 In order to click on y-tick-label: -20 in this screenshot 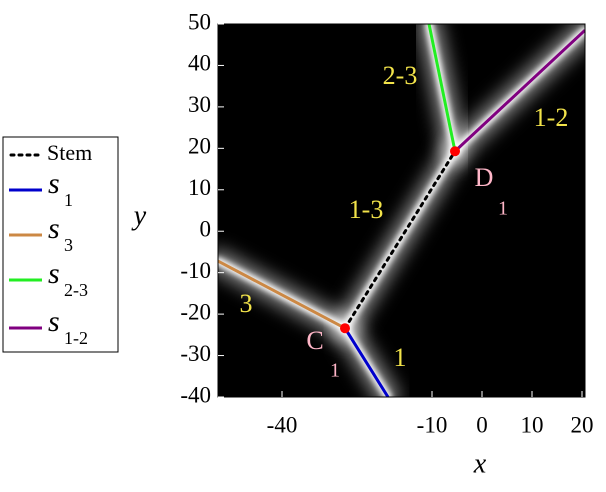, I will do `click(195, 311)`.